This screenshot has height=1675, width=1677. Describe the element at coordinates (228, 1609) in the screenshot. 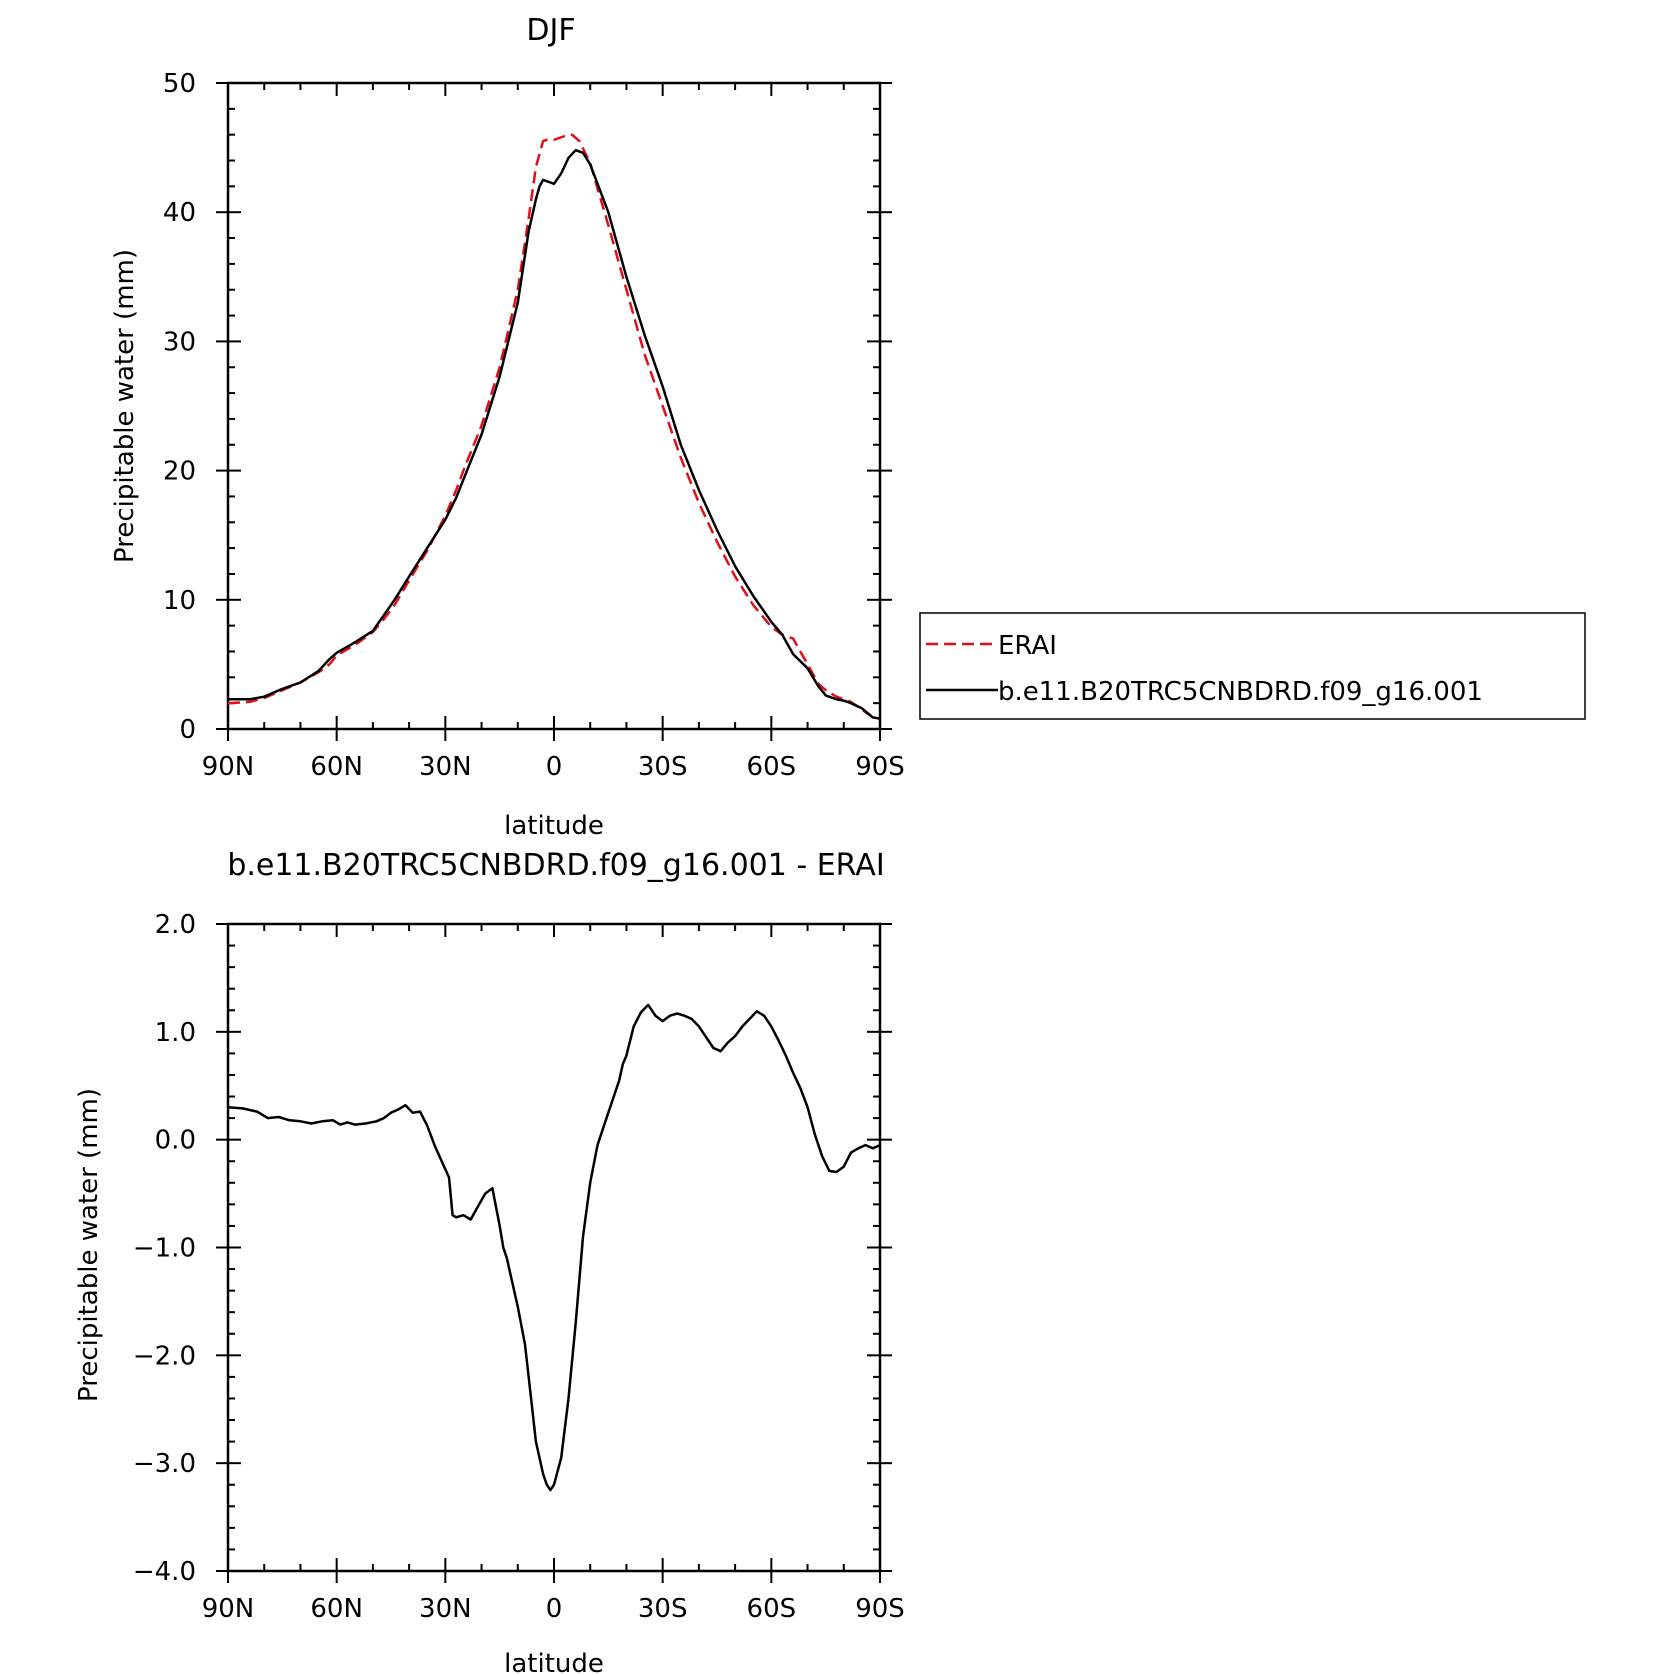

I see `bottom-x-tick-label: 90N` at that location.